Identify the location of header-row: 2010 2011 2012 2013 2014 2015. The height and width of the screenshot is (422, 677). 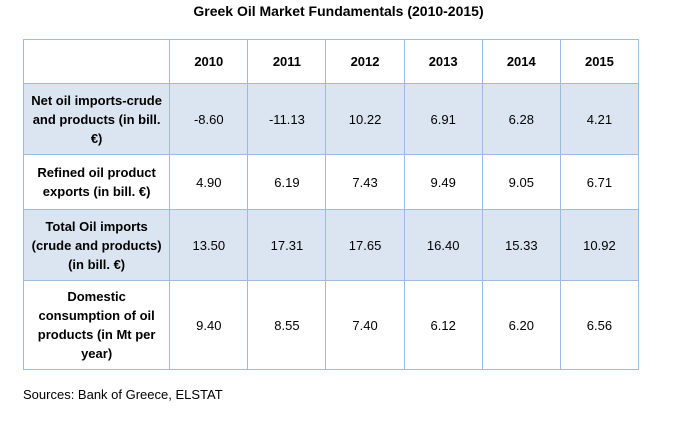
(331, 61).